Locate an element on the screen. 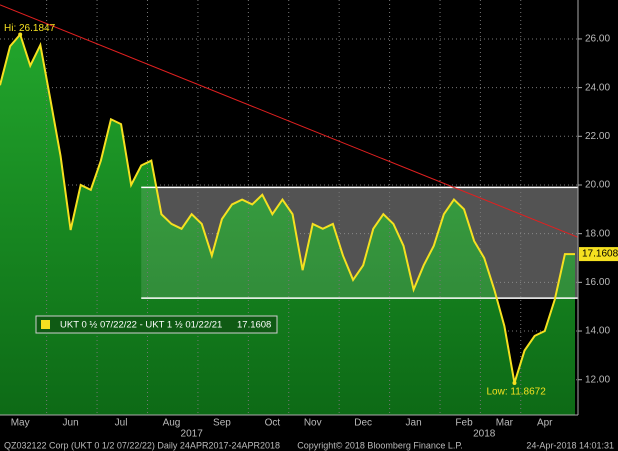 The width and height of the screenshot is (618, 451). y-tick-label: 14.00 is located at coordinates (597, 331).